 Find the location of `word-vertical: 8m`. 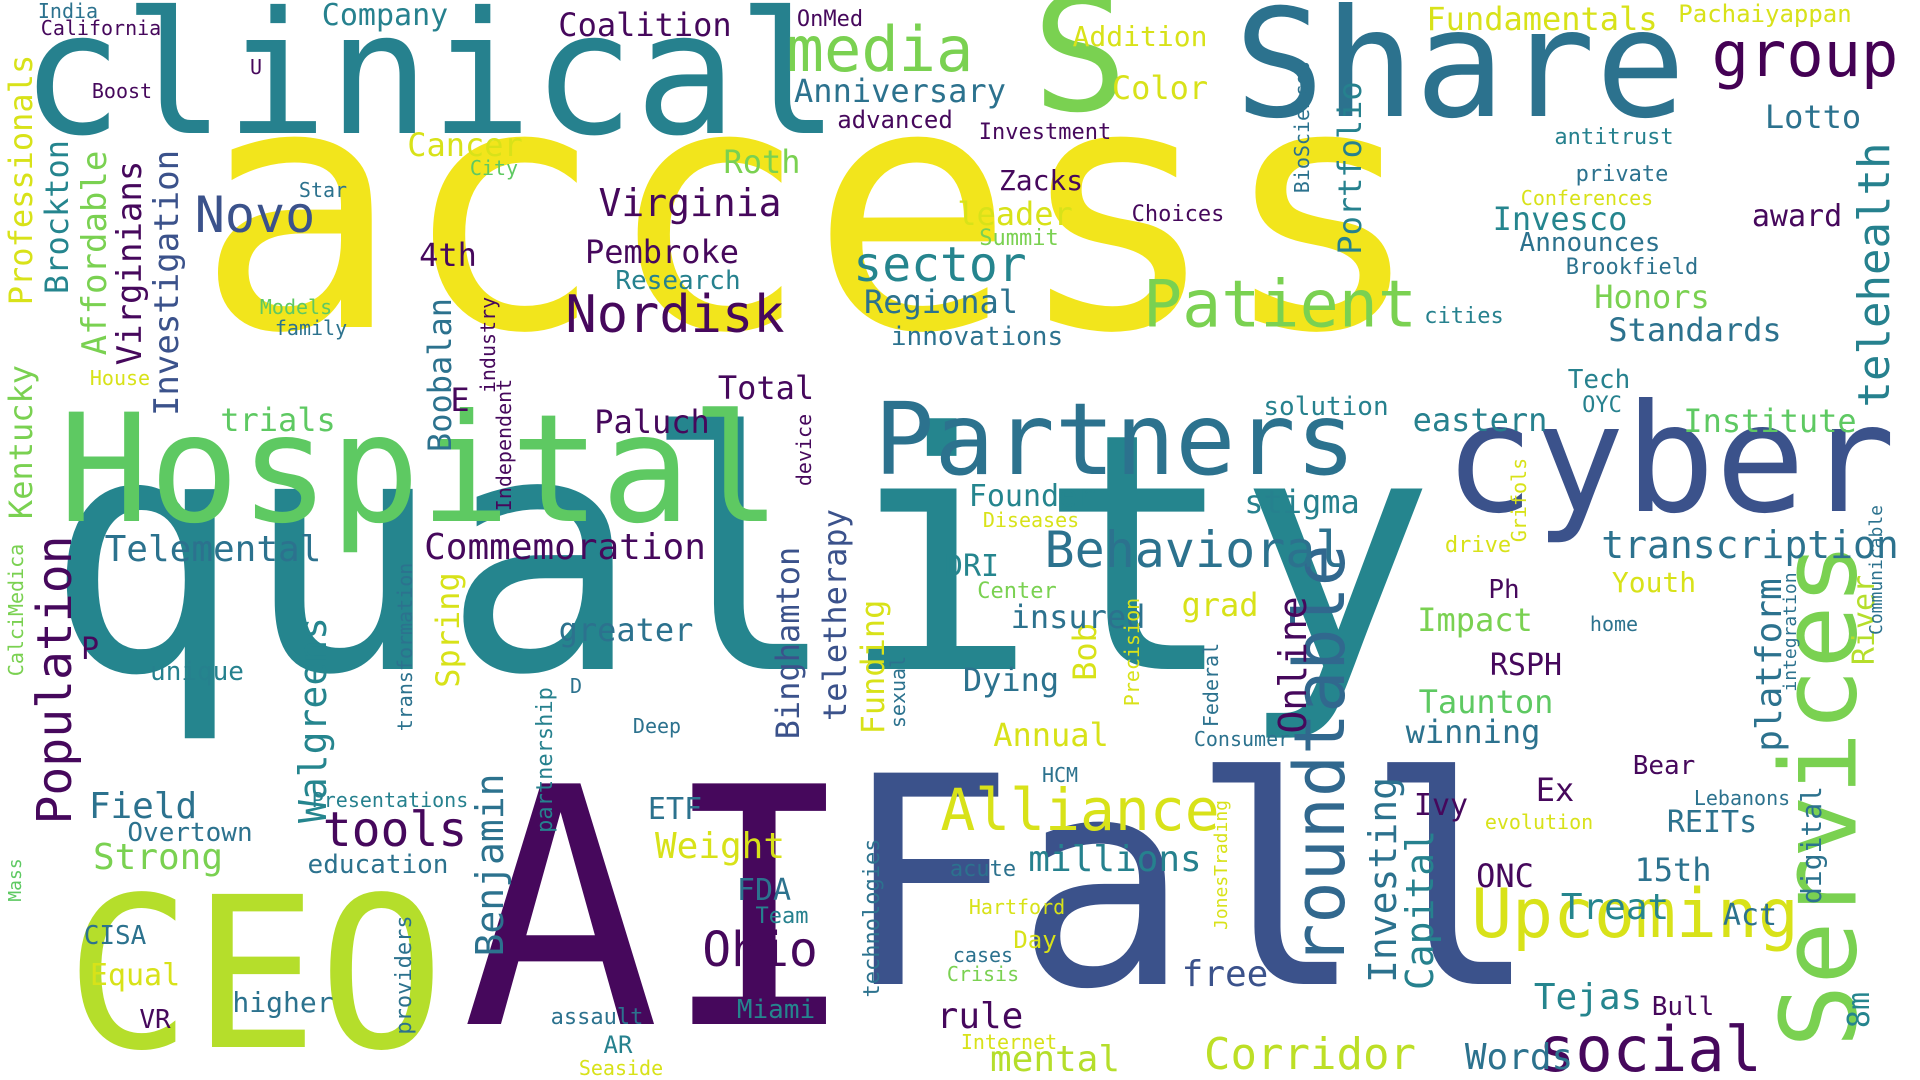

word-vertical: 8m is located at coordinates (1859, 1010).